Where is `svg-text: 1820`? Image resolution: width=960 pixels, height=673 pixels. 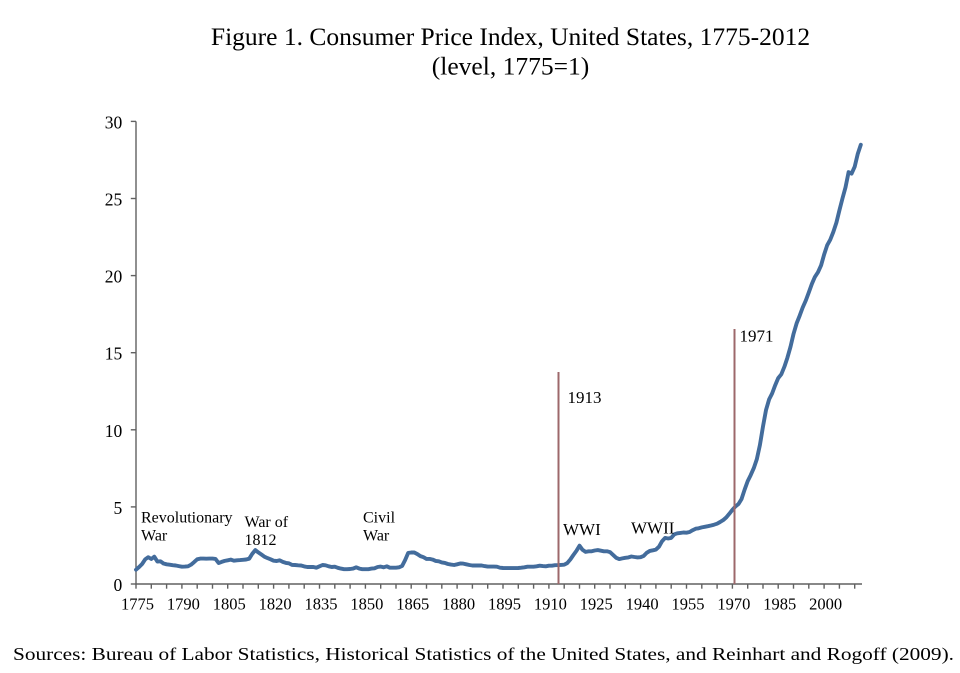
svg-text: 1820 is located at coordinates (275, 604).